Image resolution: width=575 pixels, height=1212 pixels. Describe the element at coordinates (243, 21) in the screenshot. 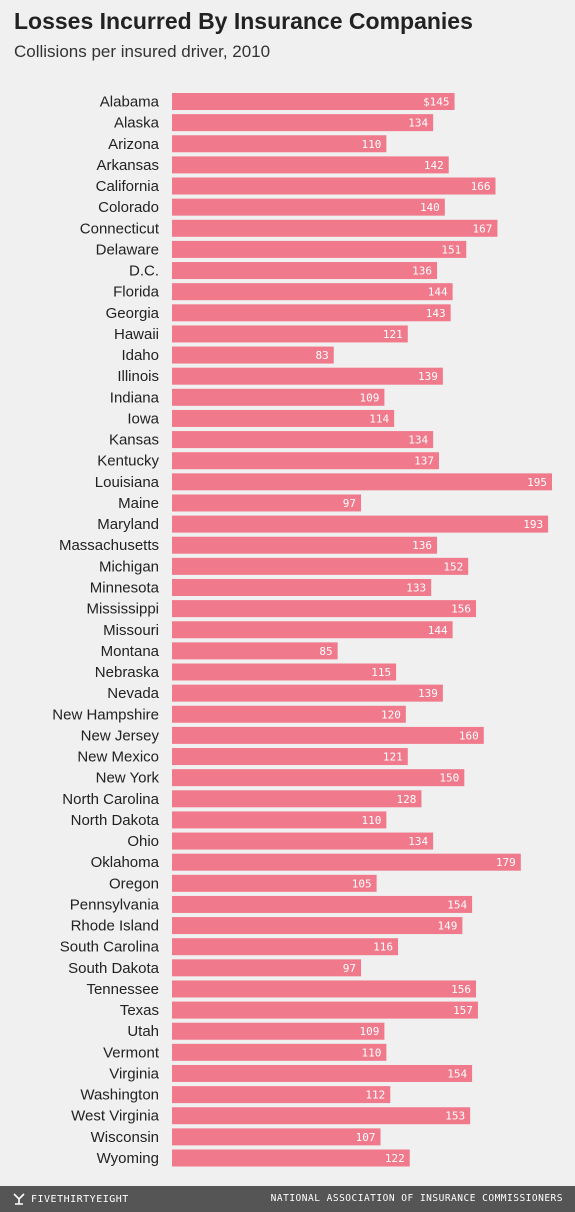

I see `chart-title: Losses Incurred By Insurance Companies` at that location.